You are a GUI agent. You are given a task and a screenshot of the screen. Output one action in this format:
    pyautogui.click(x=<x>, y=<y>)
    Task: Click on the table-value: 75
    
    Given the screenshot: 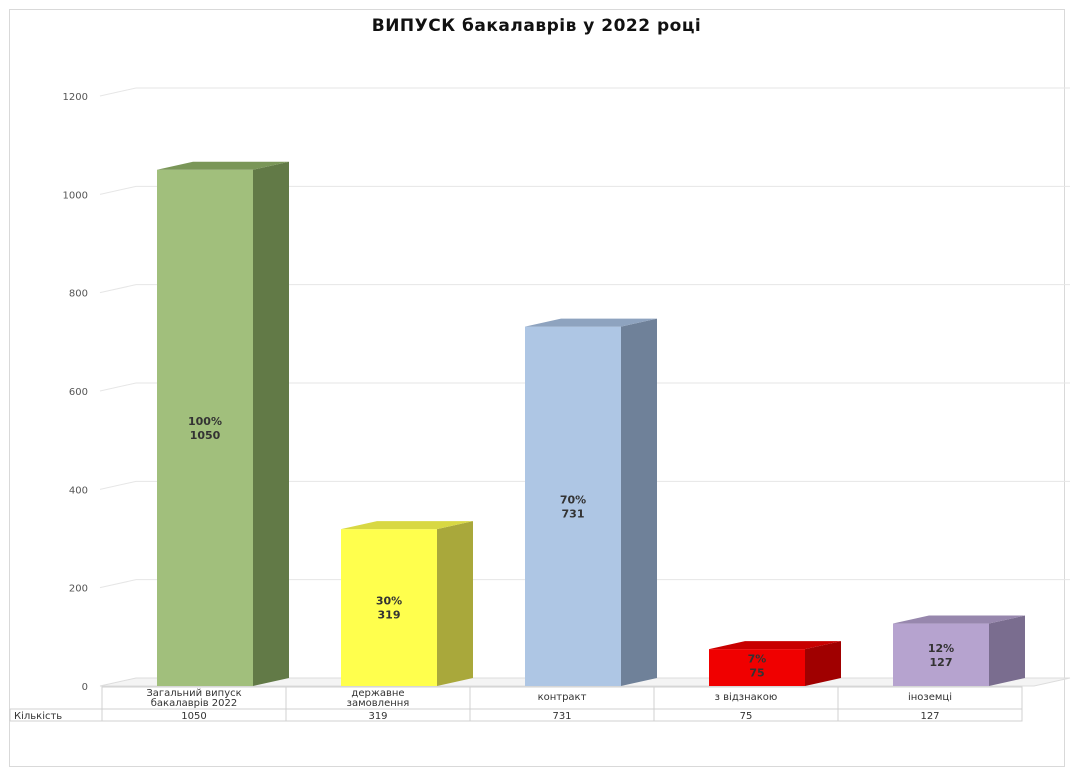 What is the action you would take?
    pyautogui.click(x=746, y=716)
    